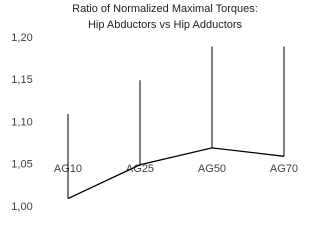  Describe the element at coordinates (165, 9) in the screenshot. I see `chart-title: Ratio of Normalized Maximal Torques:` at that location.